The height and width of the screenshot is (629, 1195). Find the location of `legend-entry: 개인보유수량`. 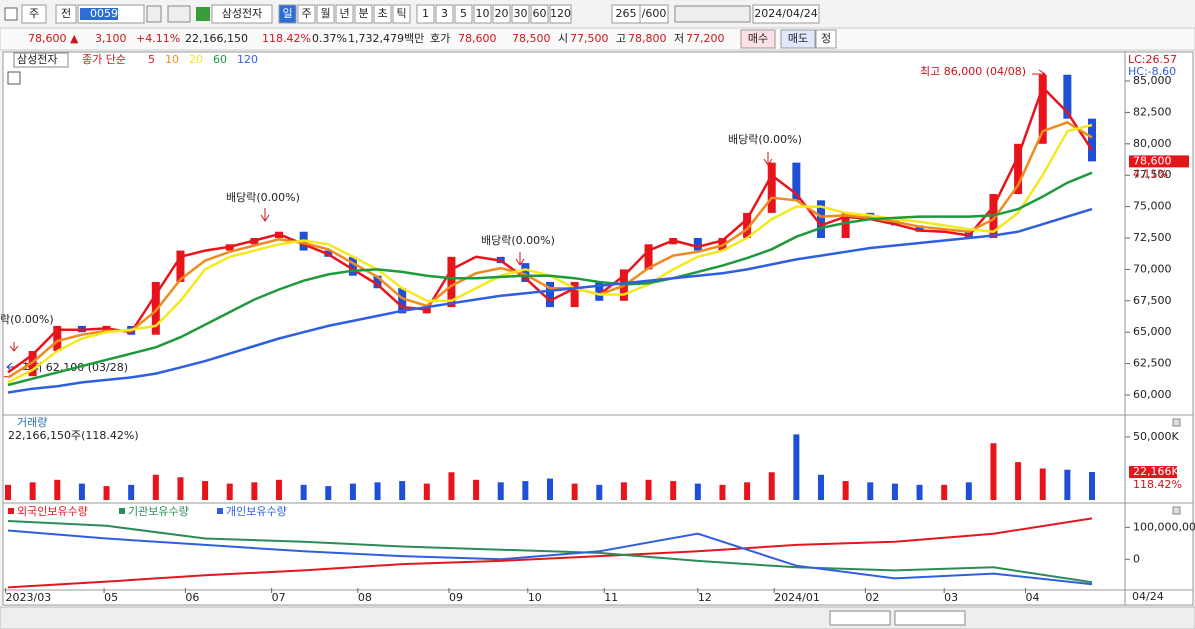

legend-entry: 개인보유수량 is located at coordinates (256, 511).